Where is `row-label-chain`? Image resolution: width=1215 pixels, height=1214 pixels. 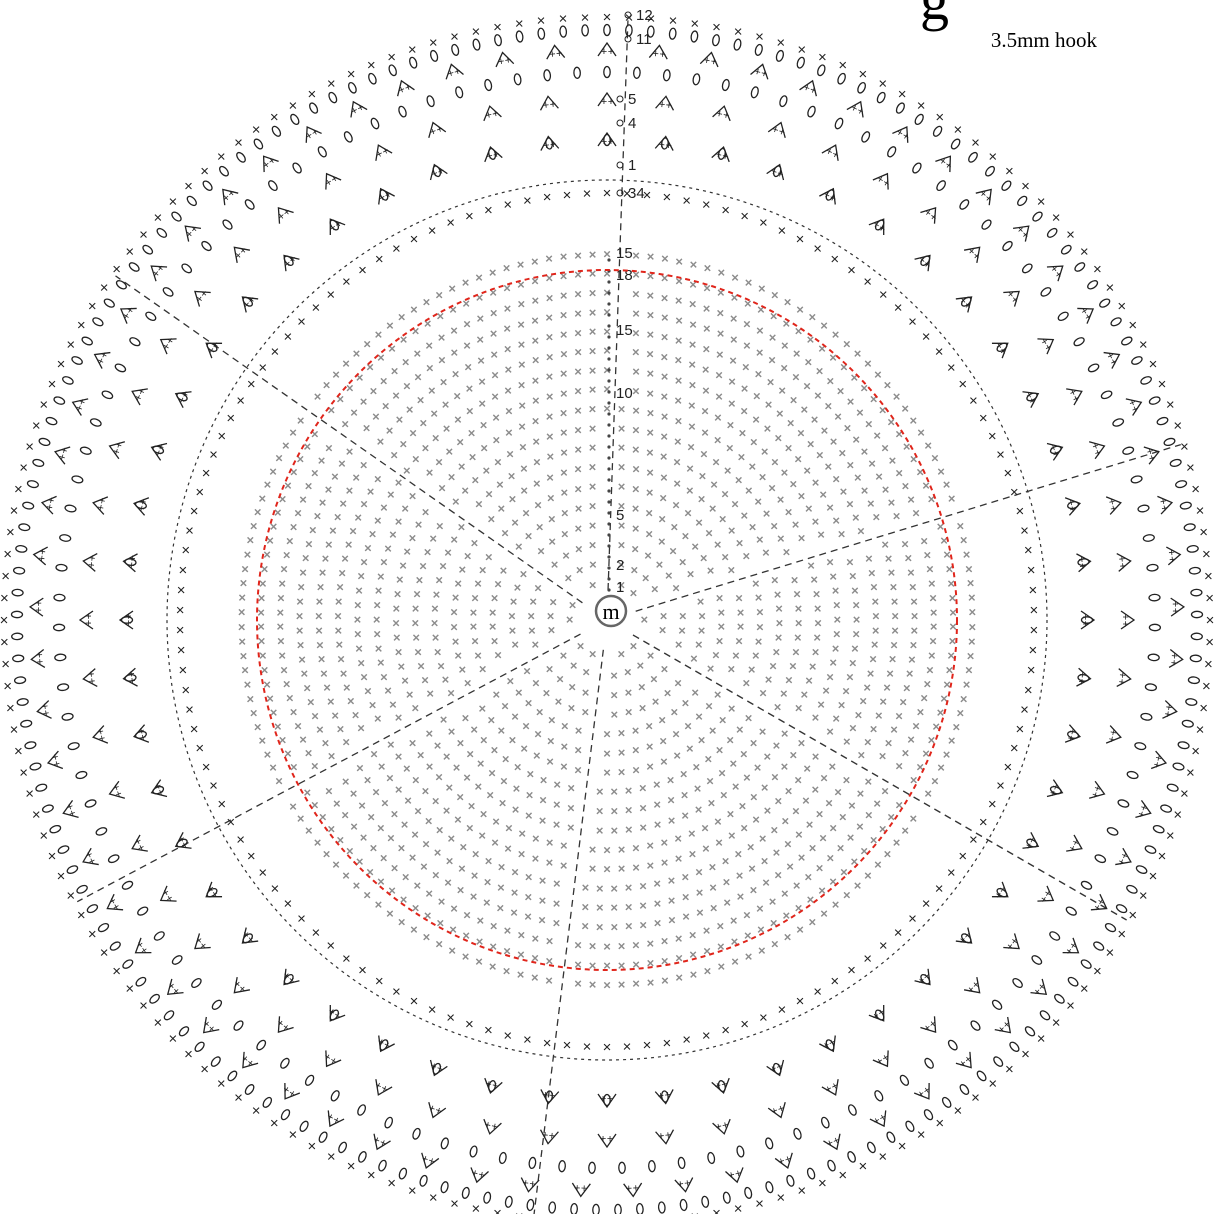
row-label-chain is located at coordinates (620, 123).